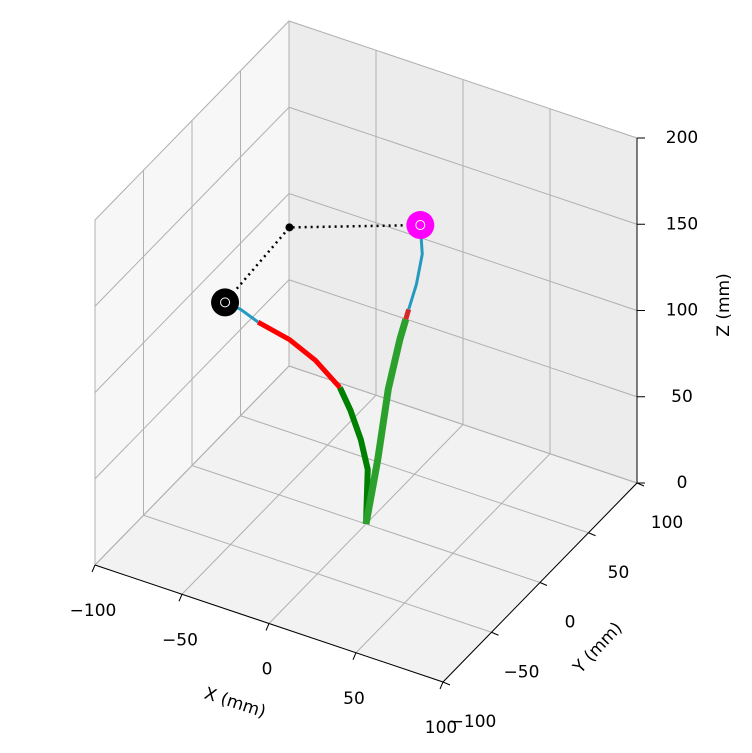  I want to click on z-tick-label: 100, so click(682, 311).